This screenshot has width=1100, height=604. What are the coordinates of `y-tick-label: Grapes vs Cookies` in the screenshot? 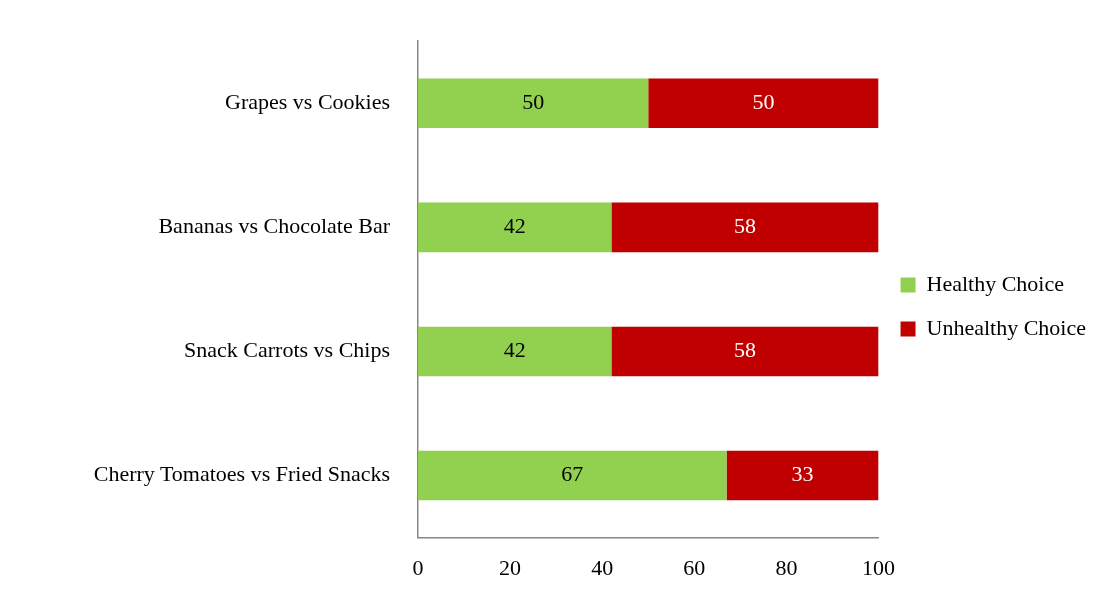 It's located at (307, 102).